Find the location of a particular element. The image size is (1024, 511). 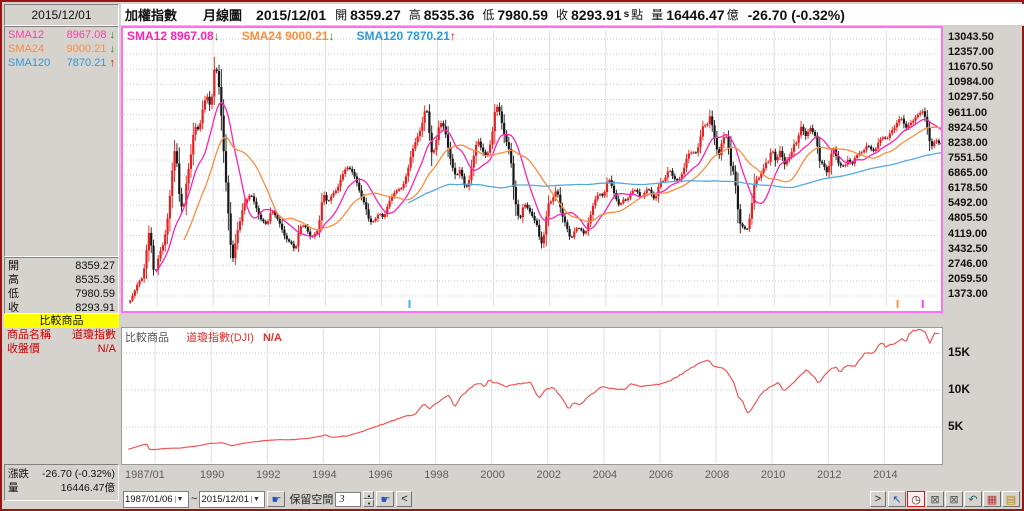

ohlc-panel: 開 8359.27 高 8535.36 低 7980.59 收 8293.91 is located at coordinates (61, 285).